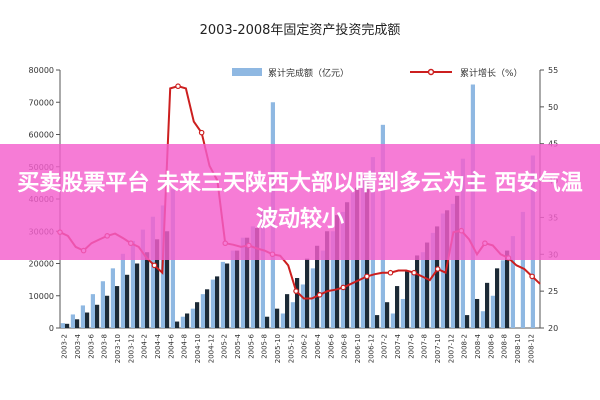  I want to click on x-tick-label: 2006-2, so click(305, 346).